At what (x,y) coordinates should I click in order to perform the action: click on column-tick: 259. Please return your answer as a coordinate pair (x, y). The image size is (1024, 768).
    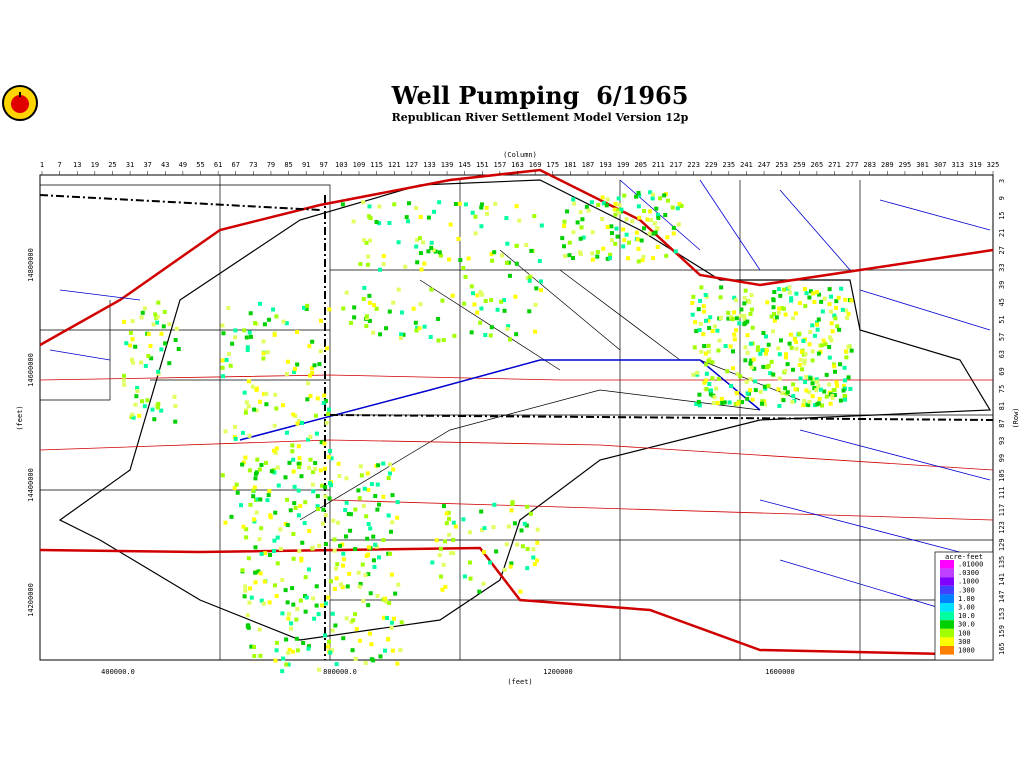
    Looking at the image, I should click on (799, 165).